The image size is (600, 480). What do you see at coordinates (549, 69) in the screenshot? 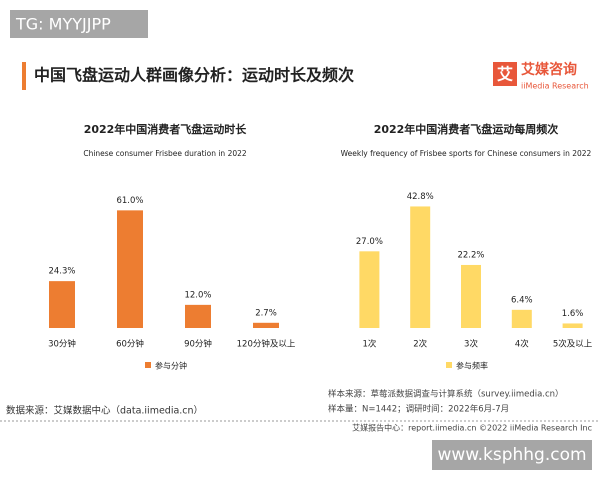
I see `brand: 艾媒咨询` at bounding box center [549, 69].